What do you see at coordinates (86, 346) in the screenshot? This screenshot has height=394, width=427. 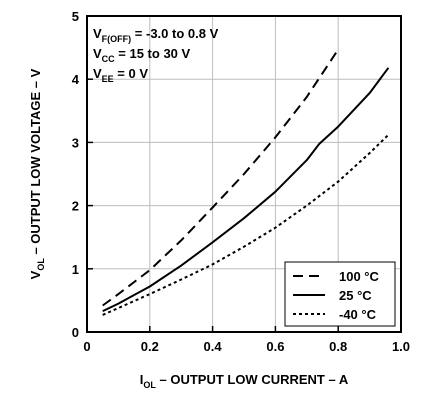 I see `x-tick-label: 0` at bounding box center [86, 346].